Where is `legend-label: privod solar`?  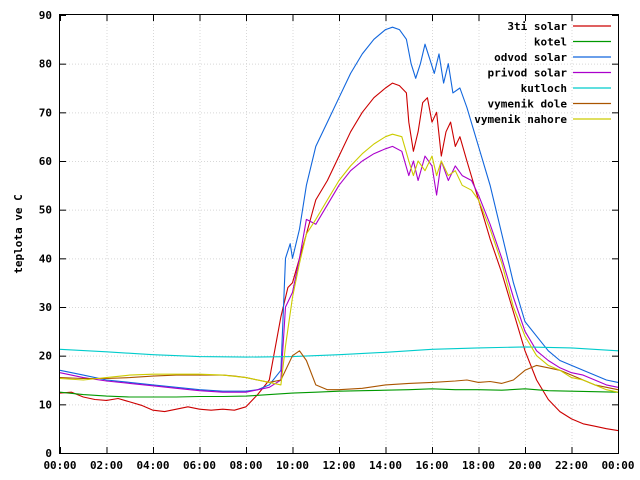
legend-label: privod solar is located at coordinates (528, 73).